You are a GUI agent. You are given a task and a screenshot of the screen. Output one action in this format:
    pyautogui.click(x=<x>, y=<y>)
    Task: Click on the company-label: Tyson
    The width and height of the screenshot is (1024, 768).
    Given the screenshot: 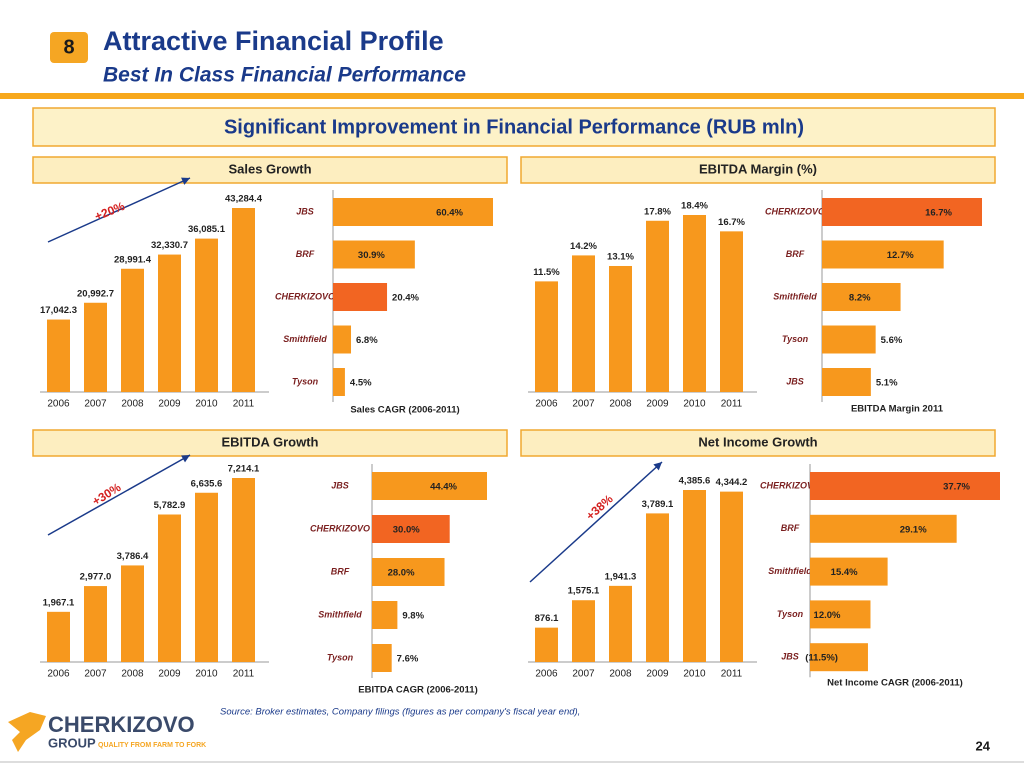 What is the action you would take?
    pyautogui.click(x=790, y=614)
    